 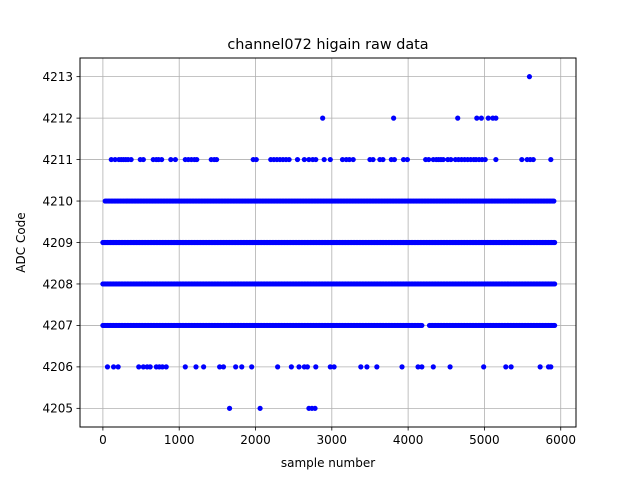 What do you see at coordinates (560, 440) in the screenshot?
I see `x-tick-label: 6000` at bounding box center [560, 440].